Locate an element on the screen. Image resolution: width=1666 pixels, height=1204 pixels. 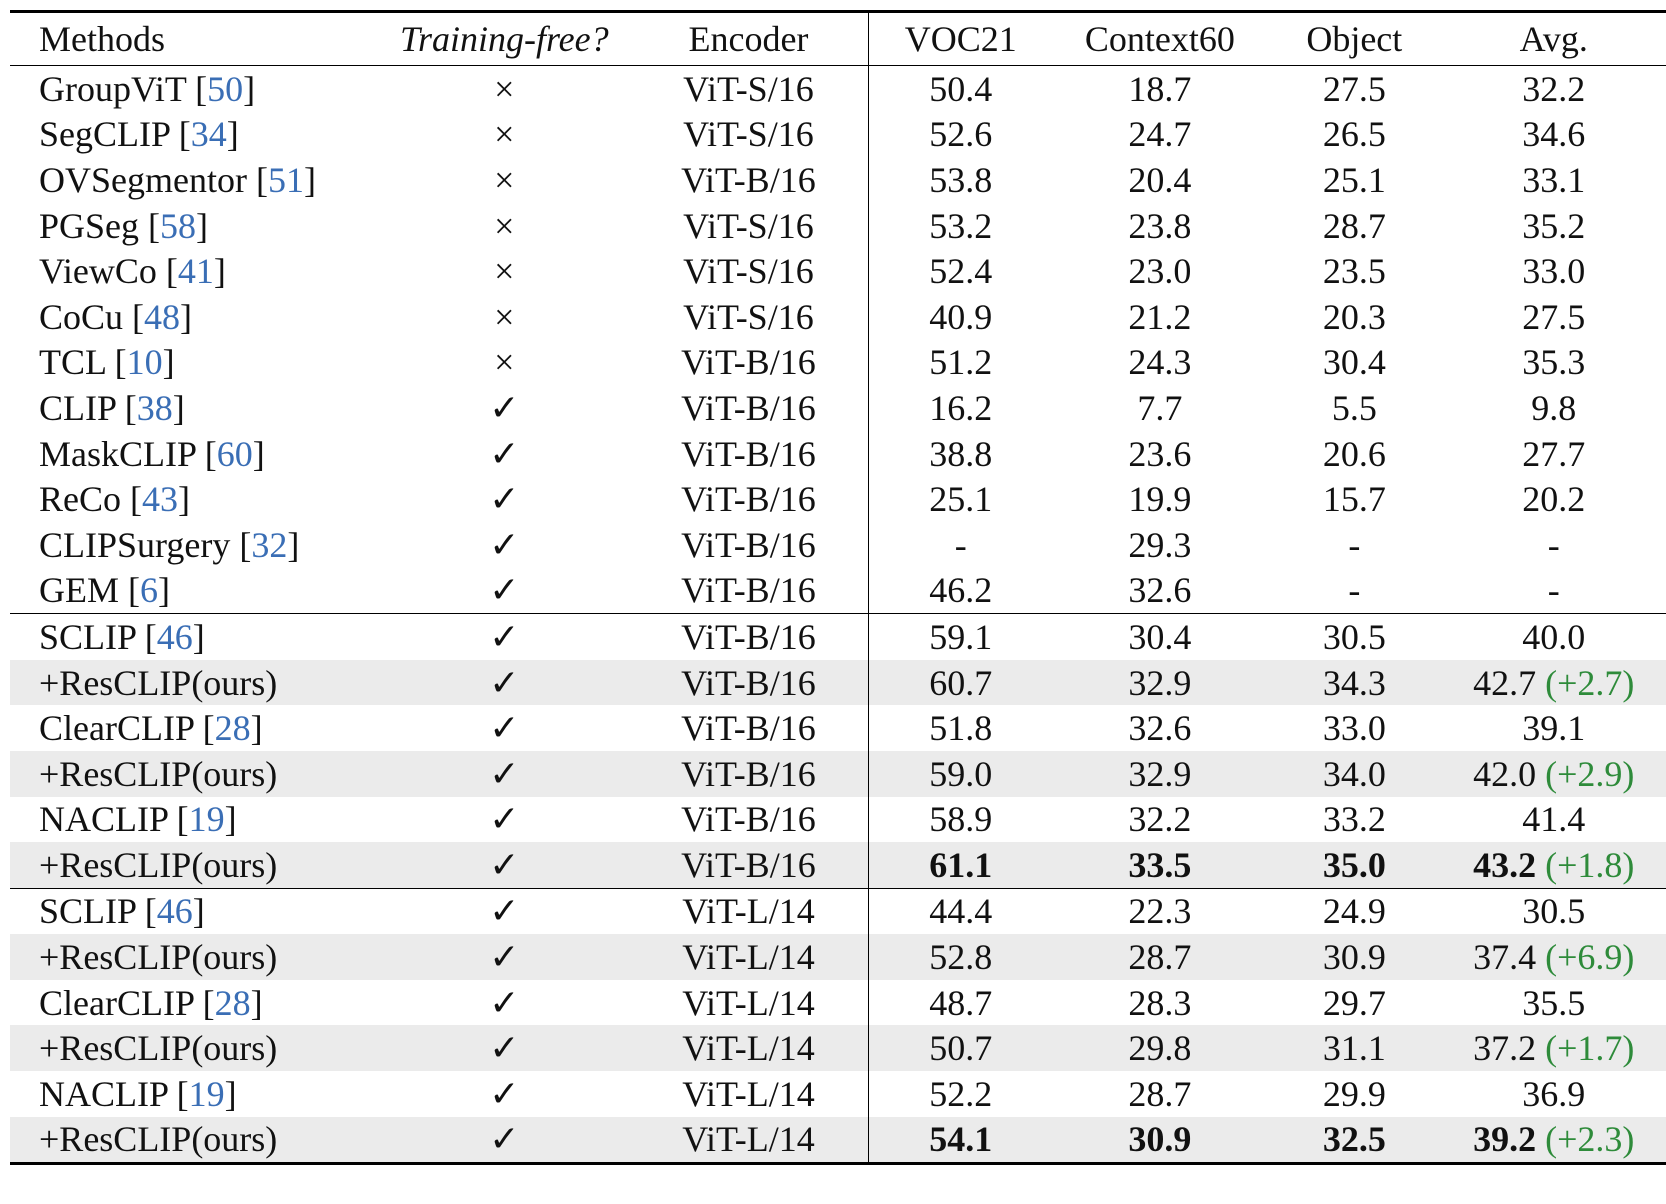
context60-cell: 24.7 is located at coordinates (1160, 134).